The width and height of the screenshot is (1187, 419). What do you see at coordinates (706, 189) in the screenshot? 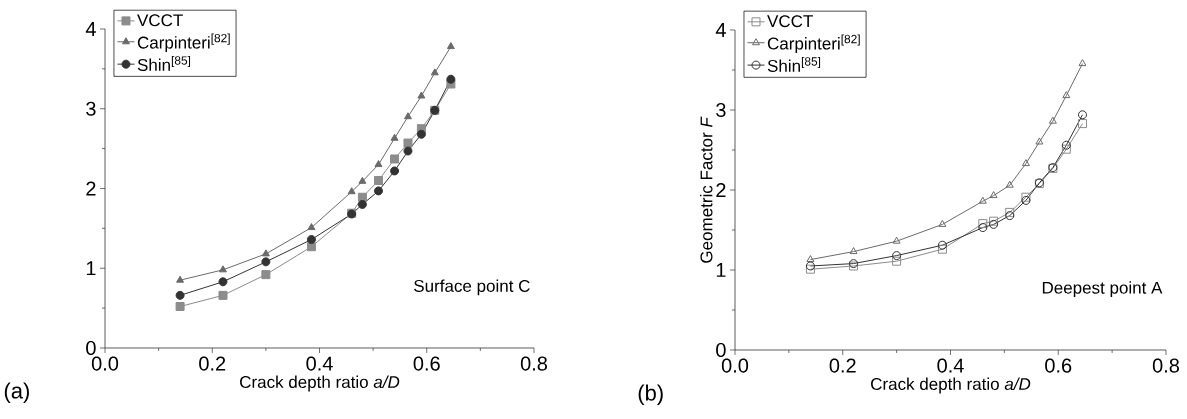
I see `y-axis-title: Geometric Factor F` at bounding box center [706, 189].